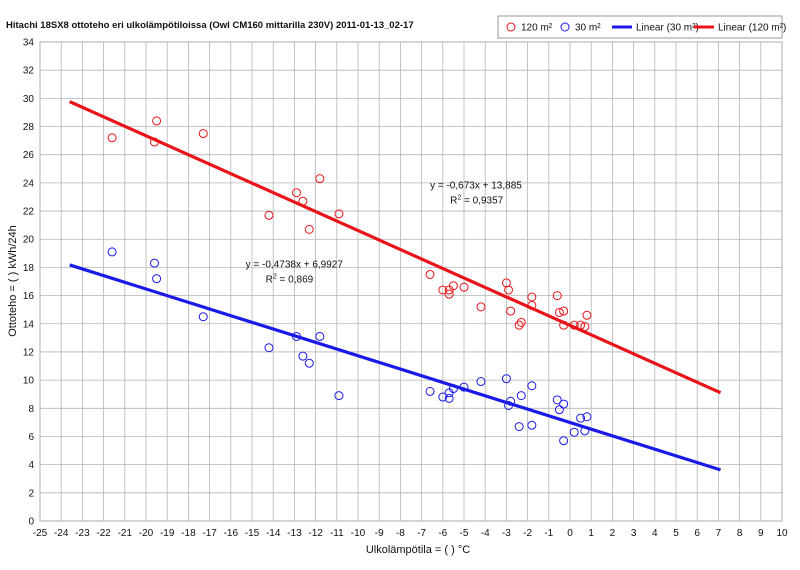 The width and height of the screenshot is (800, 570). Describe the element at coordinates (29, 43) in the screenshot. I see `y-tick-label: 34` at that location.